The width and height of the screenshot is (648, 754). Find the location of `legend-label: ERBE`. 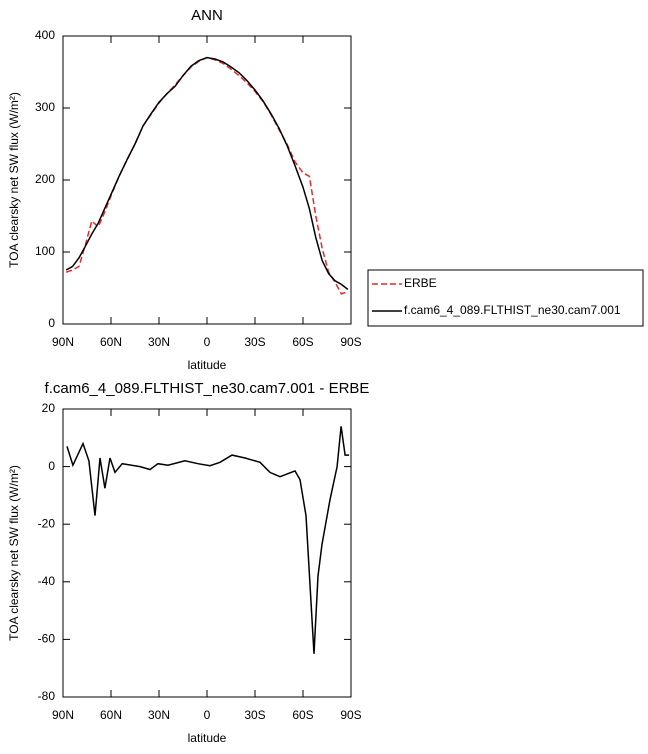

legend-label: ERBE is located at coordinates (420, 283).